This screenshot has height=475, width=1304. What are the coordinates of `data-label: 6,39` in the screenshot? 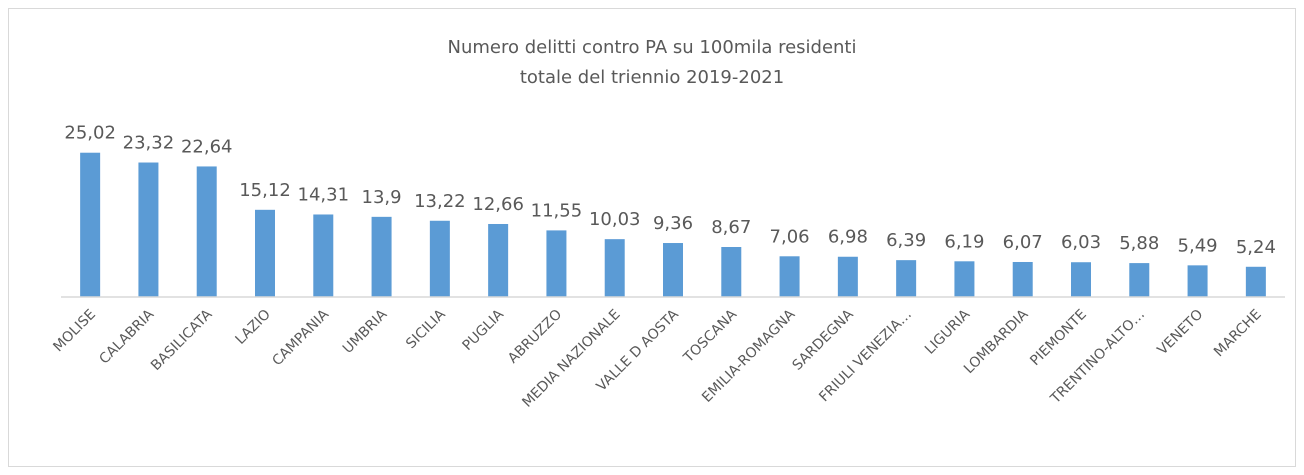 It's located at (906, 240).